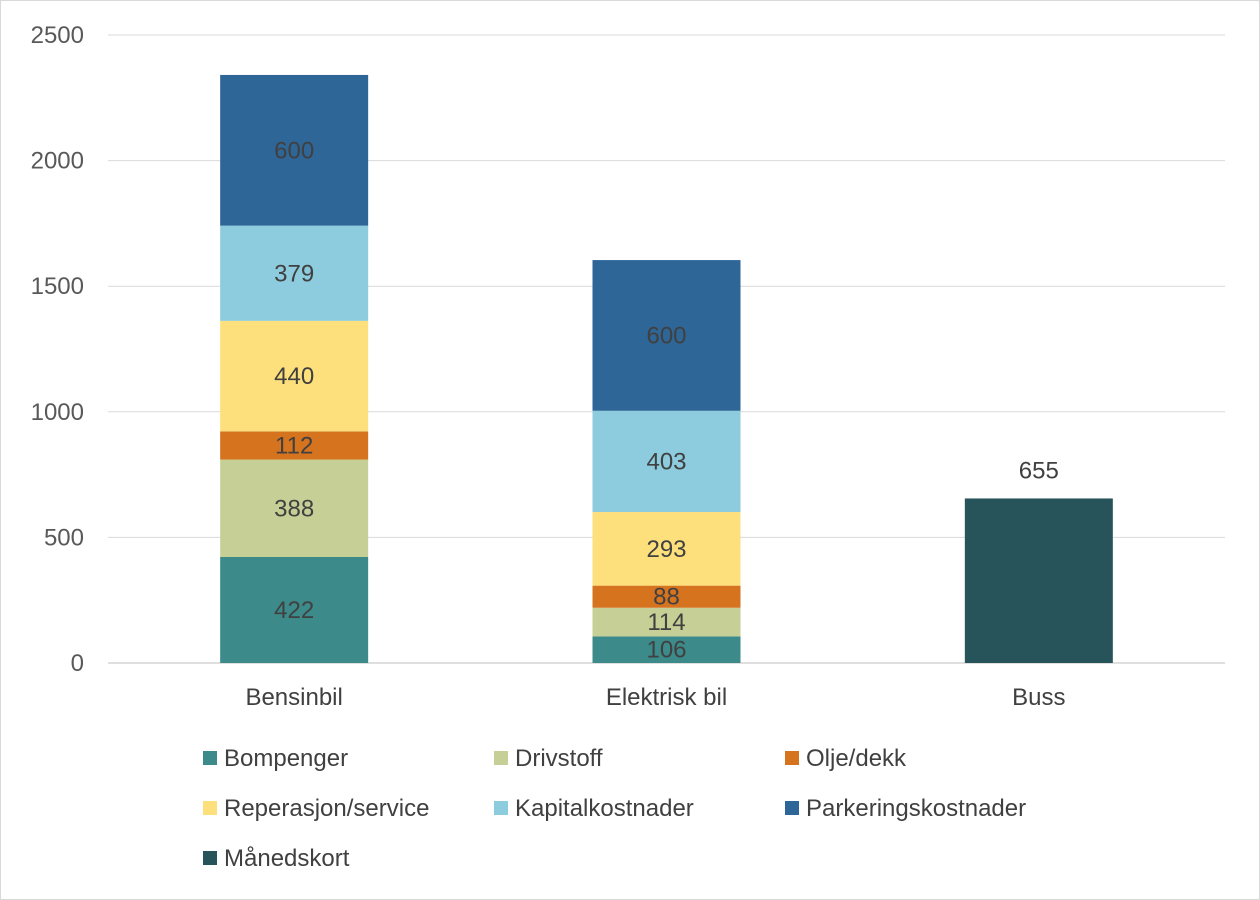  What do you see at coordinates (287, 858) in the screenshot?
I see `legend-label: Månedskort` at bounding box center [287, 858].